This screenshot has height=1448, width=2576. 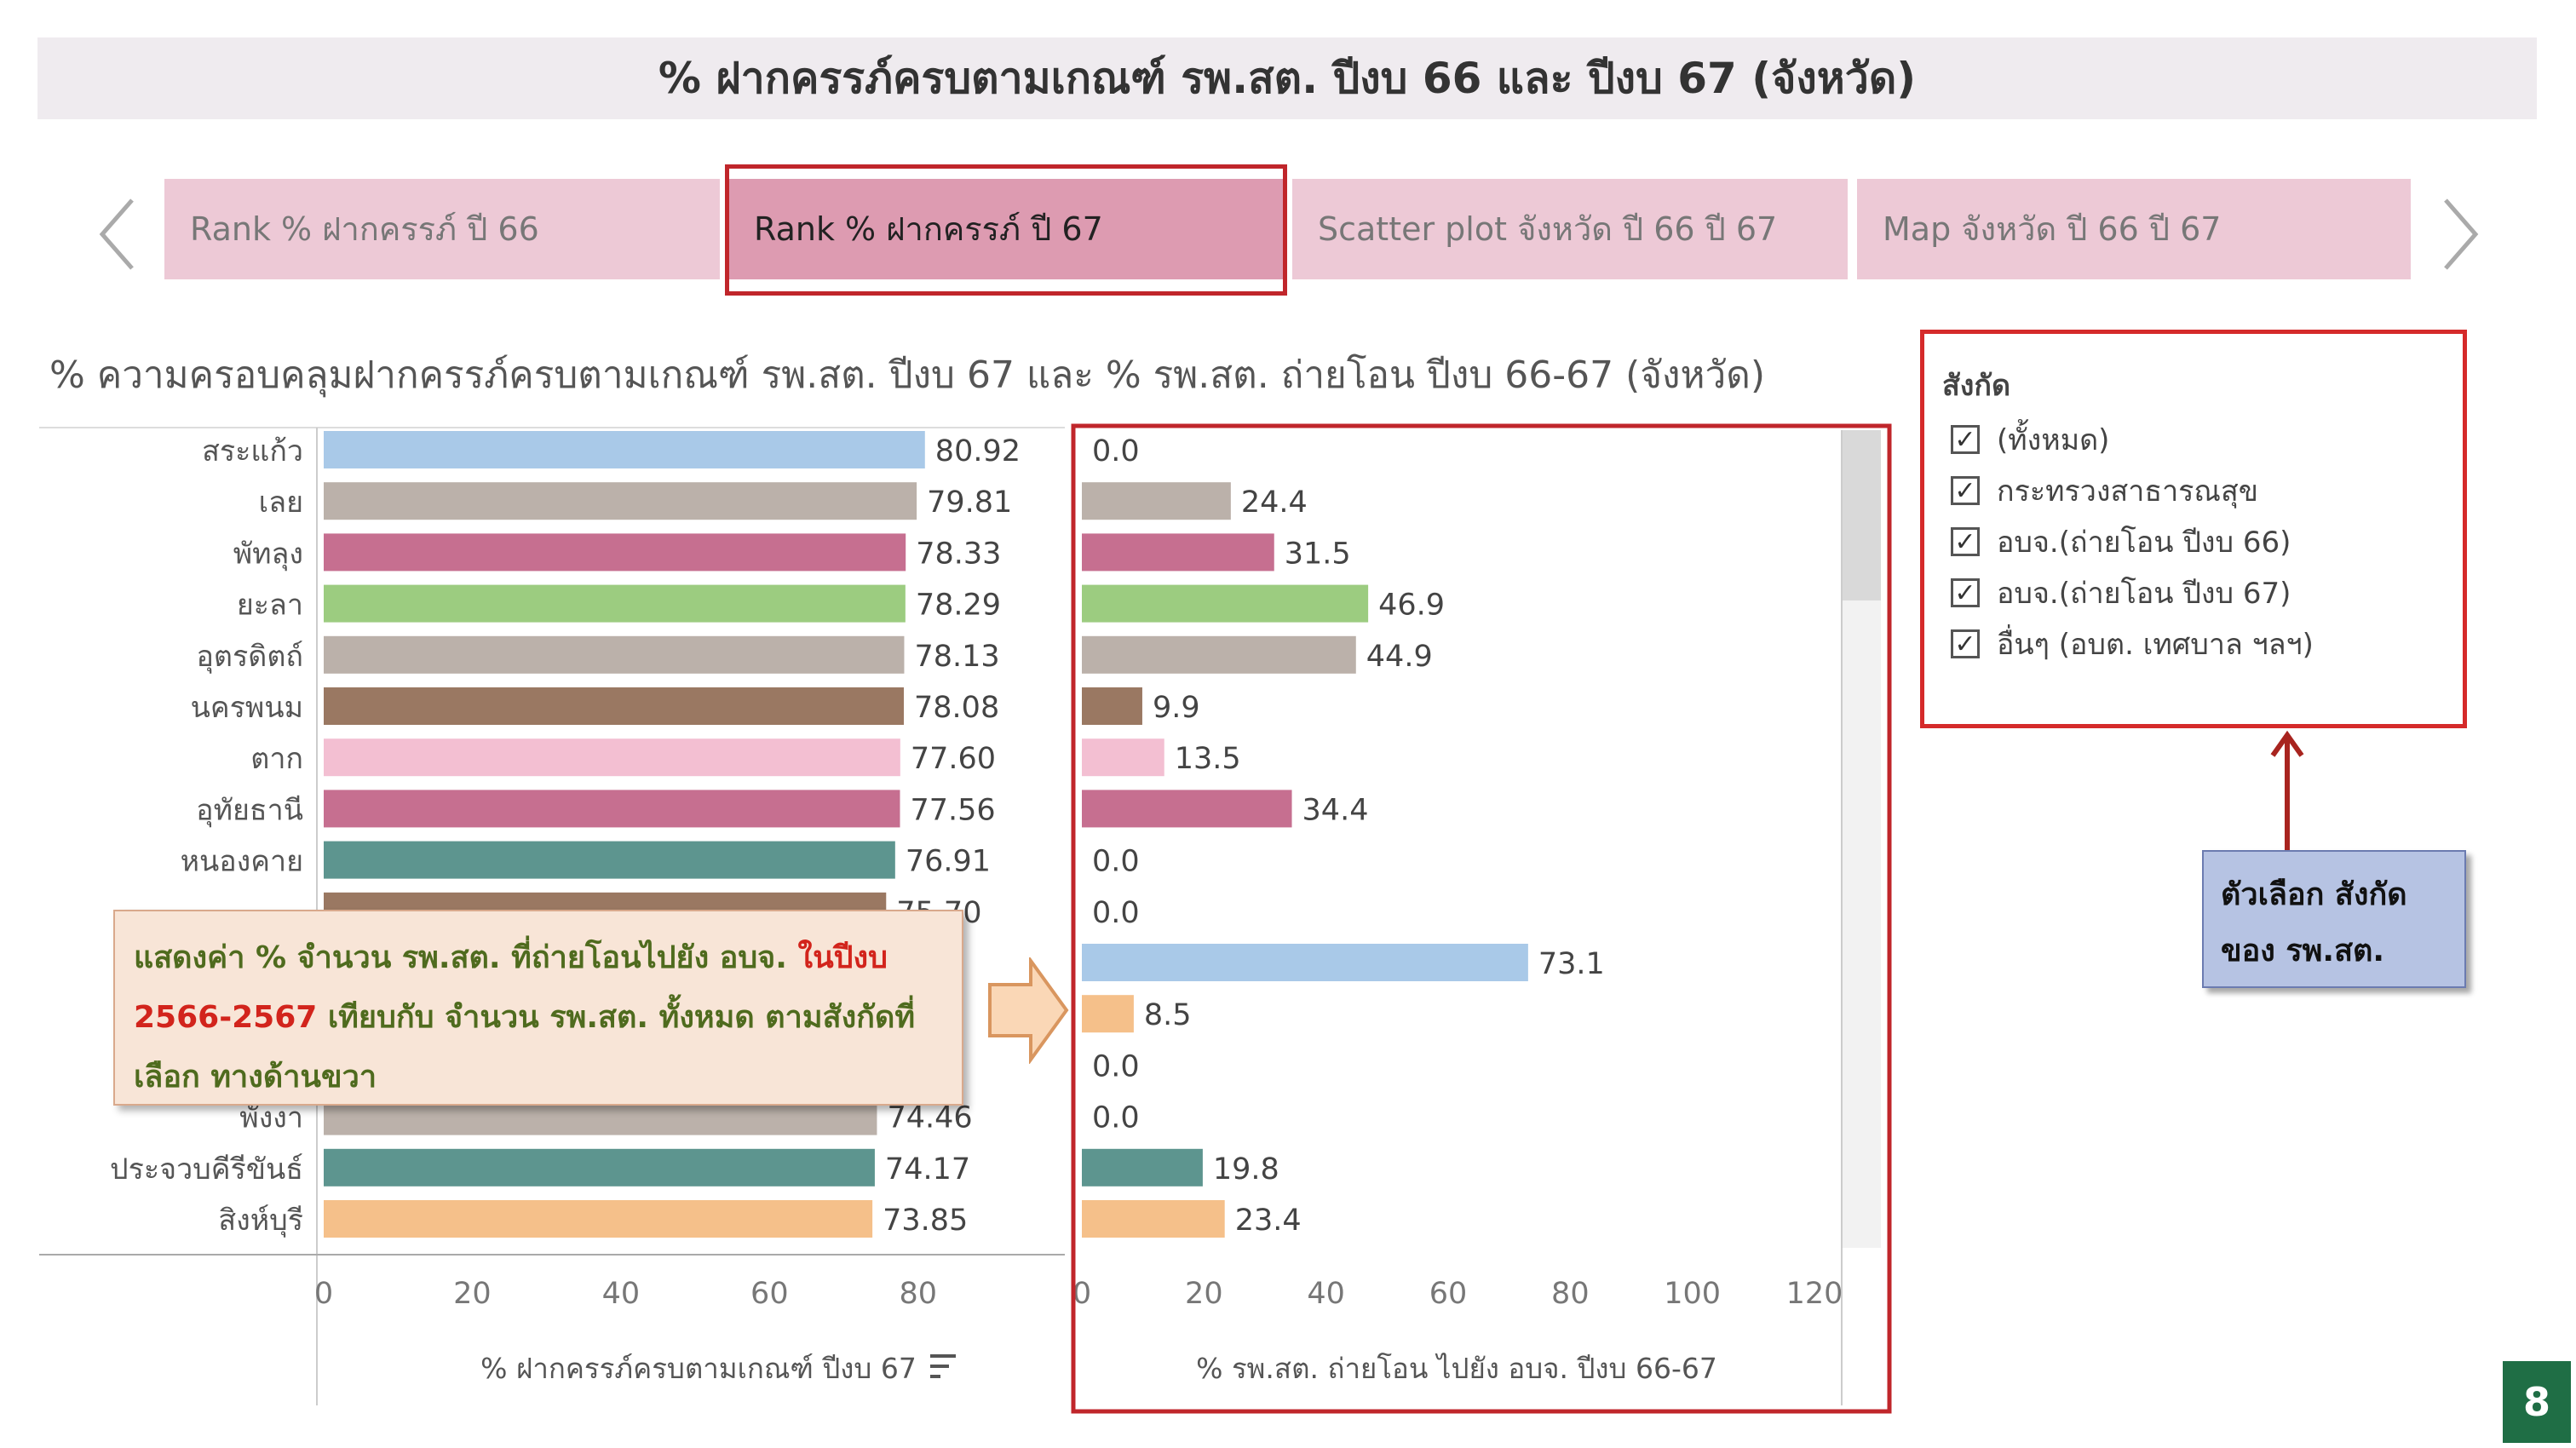 I want to click on filter-item-moph: ✓ กระทรวงสาธารณสุข, so click(x=2104, y=491).